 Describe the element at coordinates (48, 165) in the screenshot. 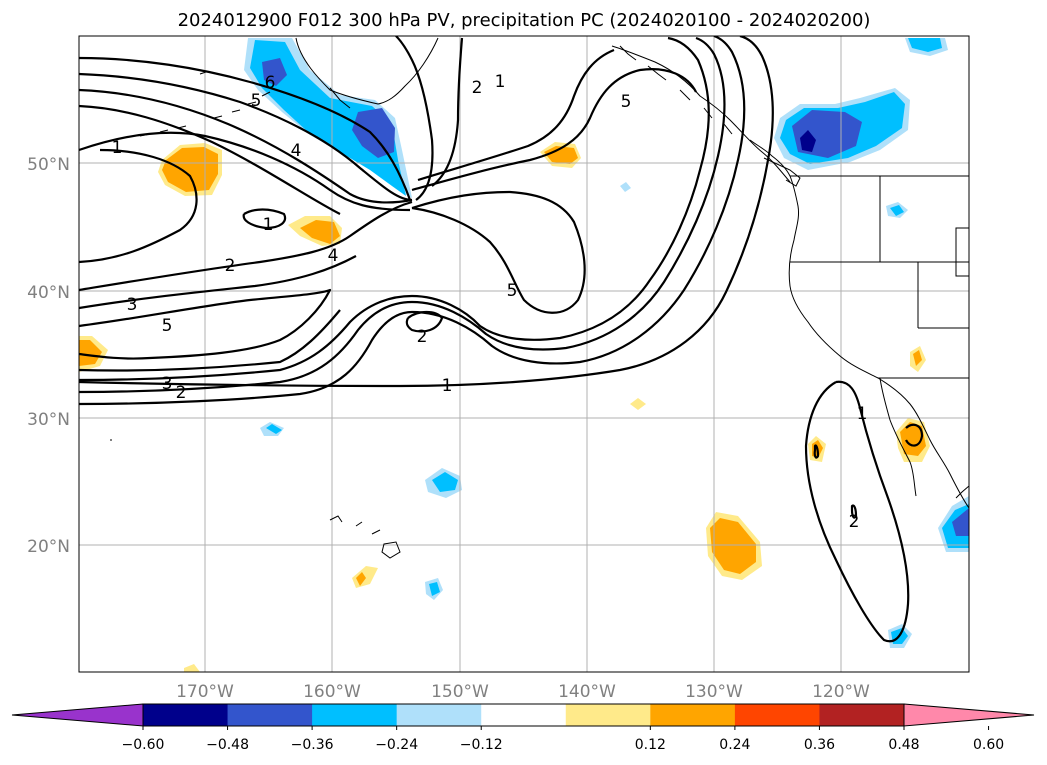

I see `lat-label: 50°N` at that location.